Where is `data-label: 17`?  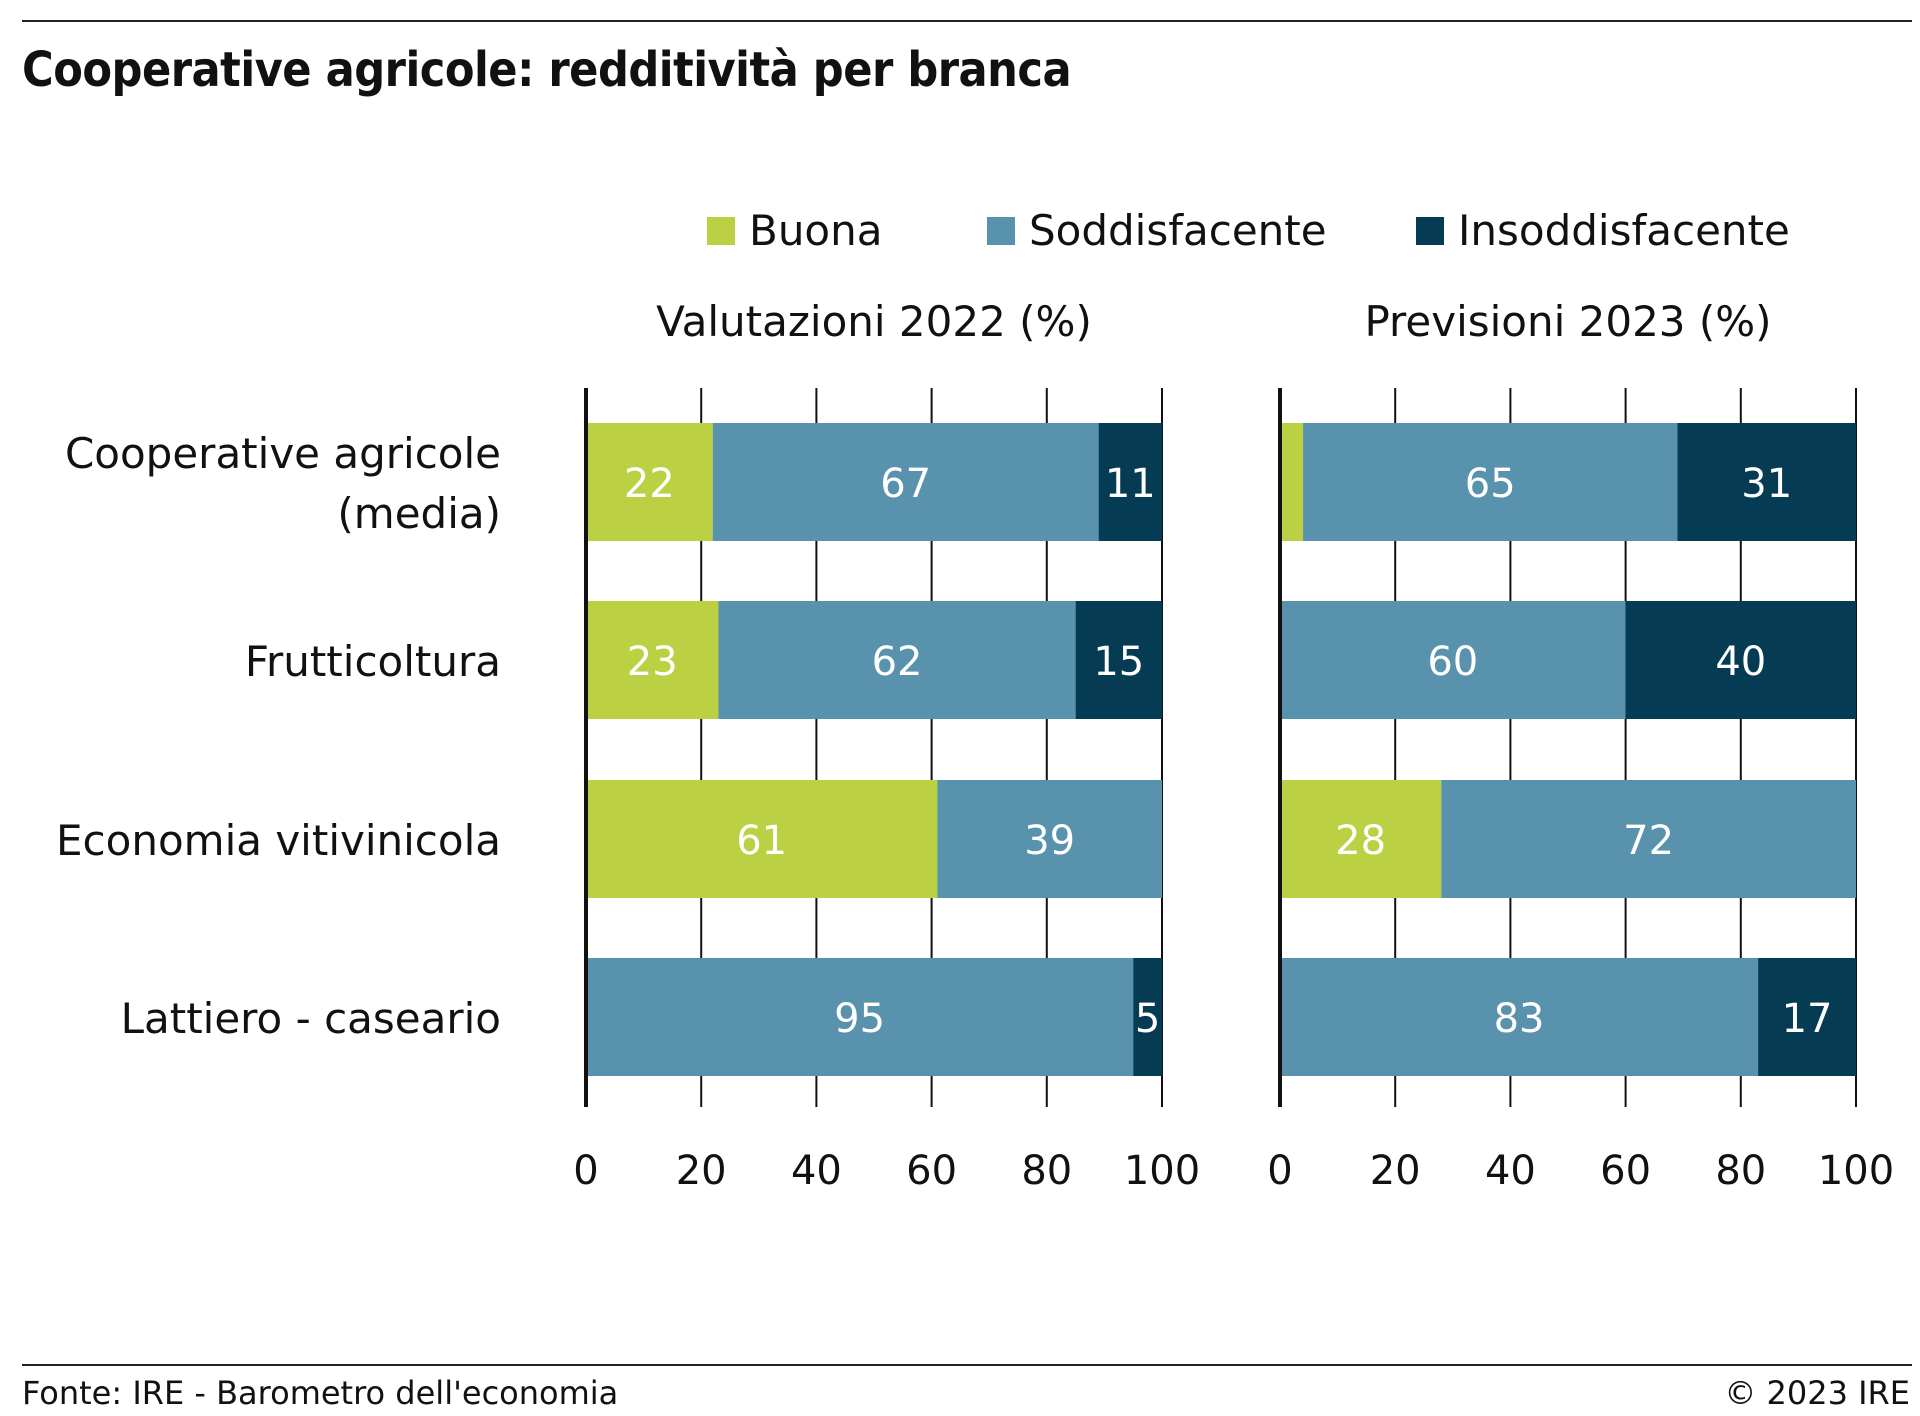 data-label: 17 is located at coordinates (1807, 1019).